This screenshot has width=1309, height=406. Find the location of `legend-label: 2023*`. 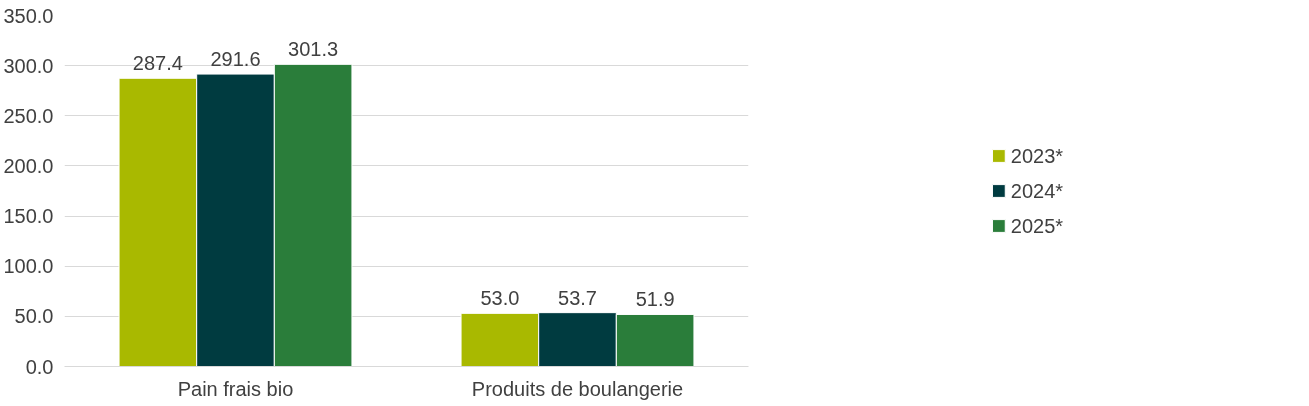

legend-label: 2023* is located at coordinates (1037, 155).